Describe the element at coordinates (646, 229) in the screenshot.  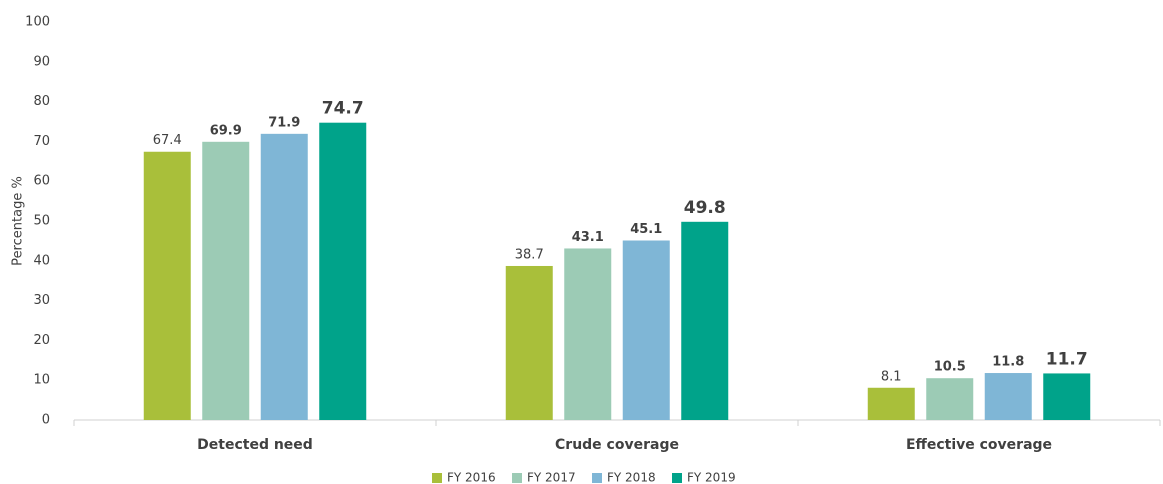
I see `data-label: 45.1` at that location.